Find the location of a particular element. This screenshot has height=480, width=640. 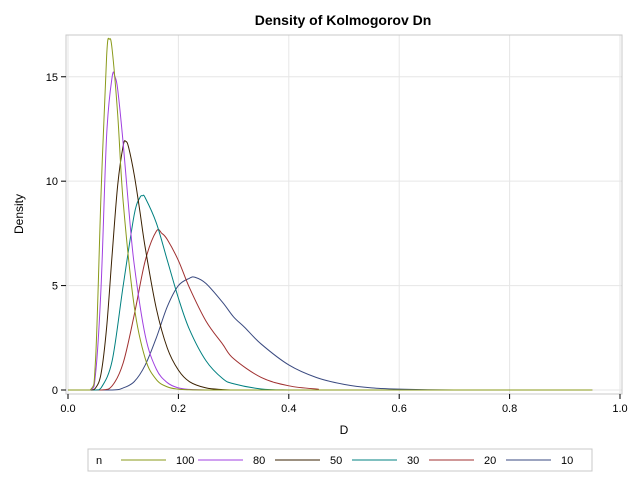

x-tick-label: 0.2 is located at coordinates (178, 409).